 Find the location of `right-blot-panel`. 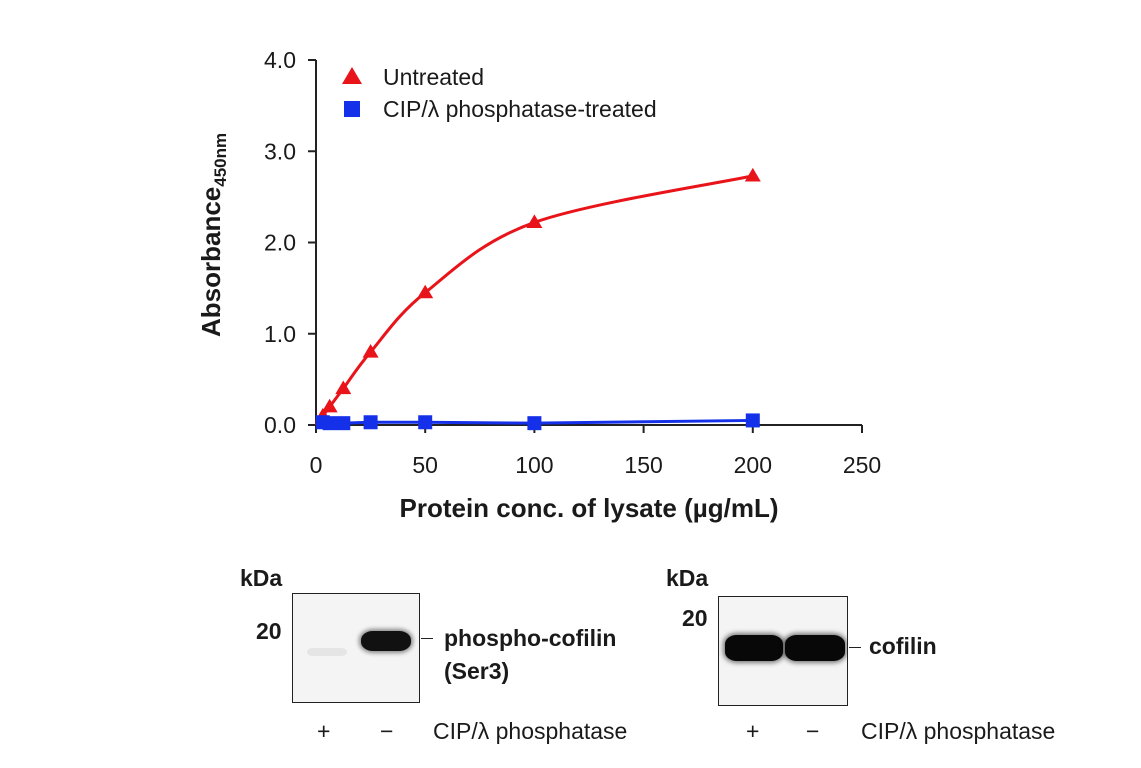

right-blot-panel is located at coordinates (783, 651).